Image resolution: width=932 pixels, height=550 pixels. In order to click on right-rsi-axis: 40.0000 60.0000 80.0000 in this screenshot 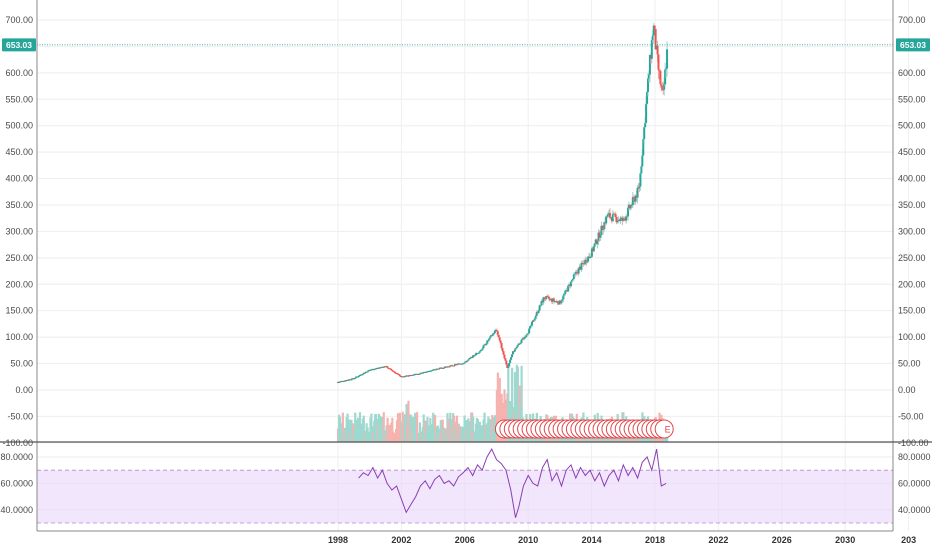, I will do `click(914, 483)`.